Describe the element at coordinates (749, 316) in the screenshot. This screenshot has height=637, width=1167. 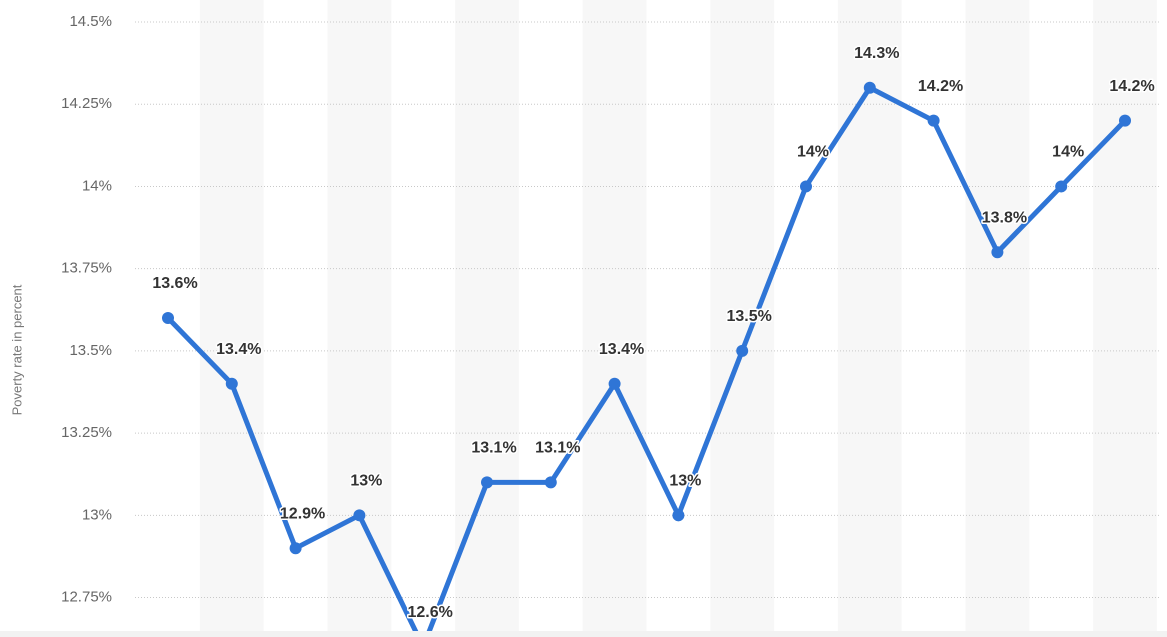
I see `data-label: 13.5%` at that location.